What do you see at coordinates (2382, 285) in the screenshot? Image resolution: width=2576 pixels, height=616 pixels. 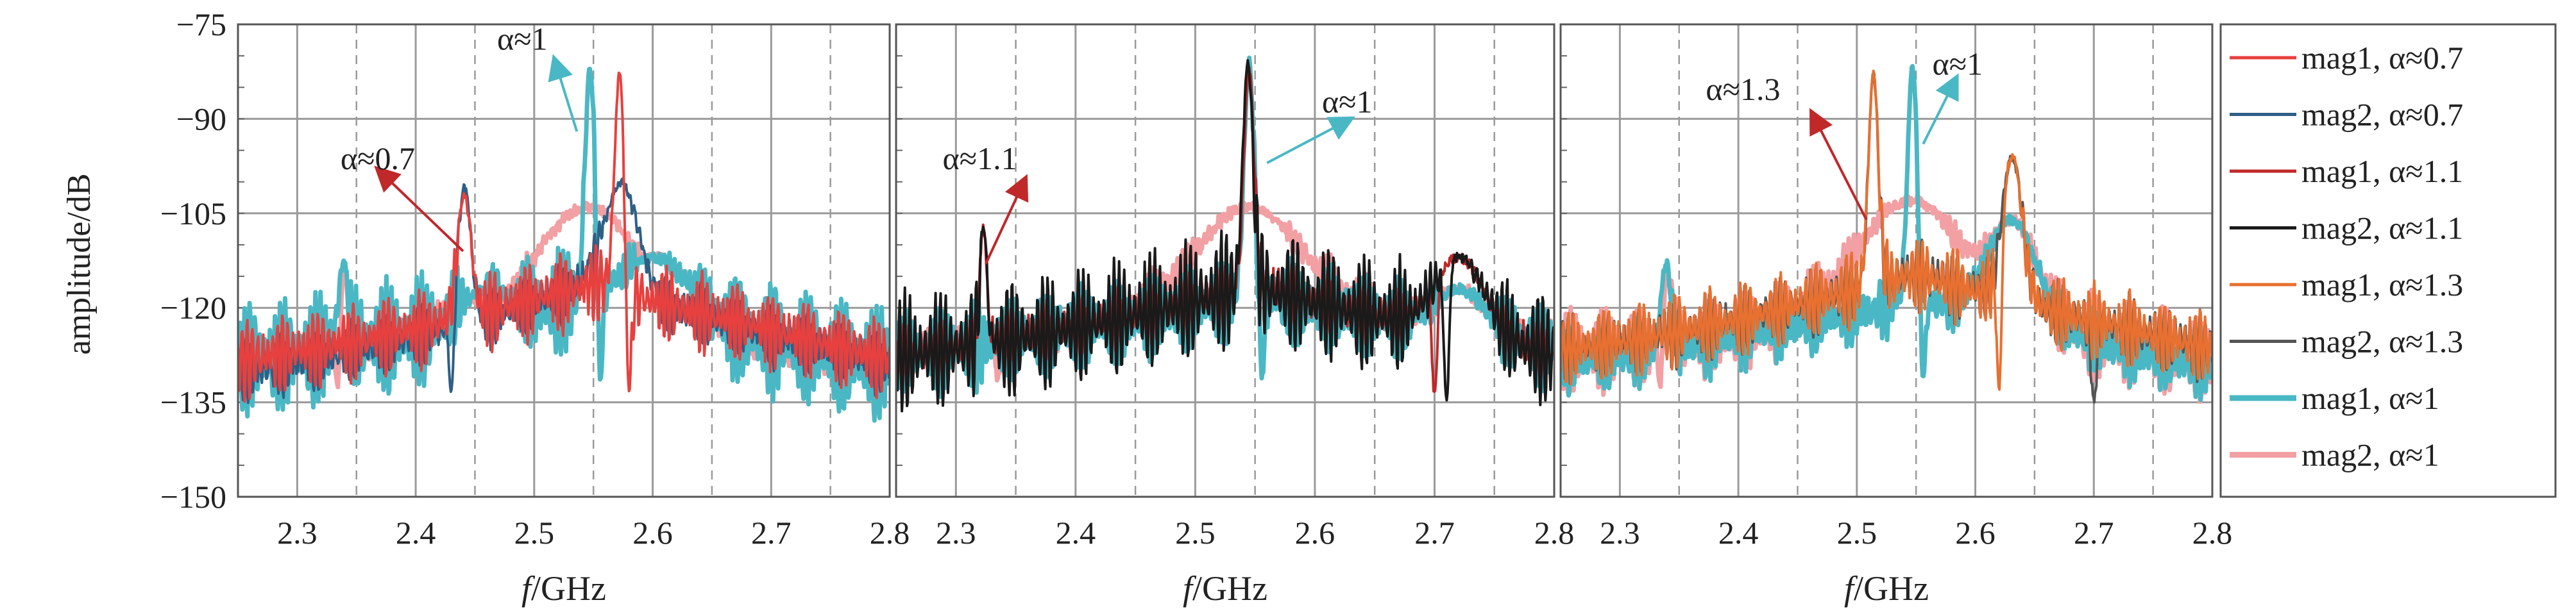 I see `legend-label: mag1, α≈1.3` at bounding box center [2382, 285].